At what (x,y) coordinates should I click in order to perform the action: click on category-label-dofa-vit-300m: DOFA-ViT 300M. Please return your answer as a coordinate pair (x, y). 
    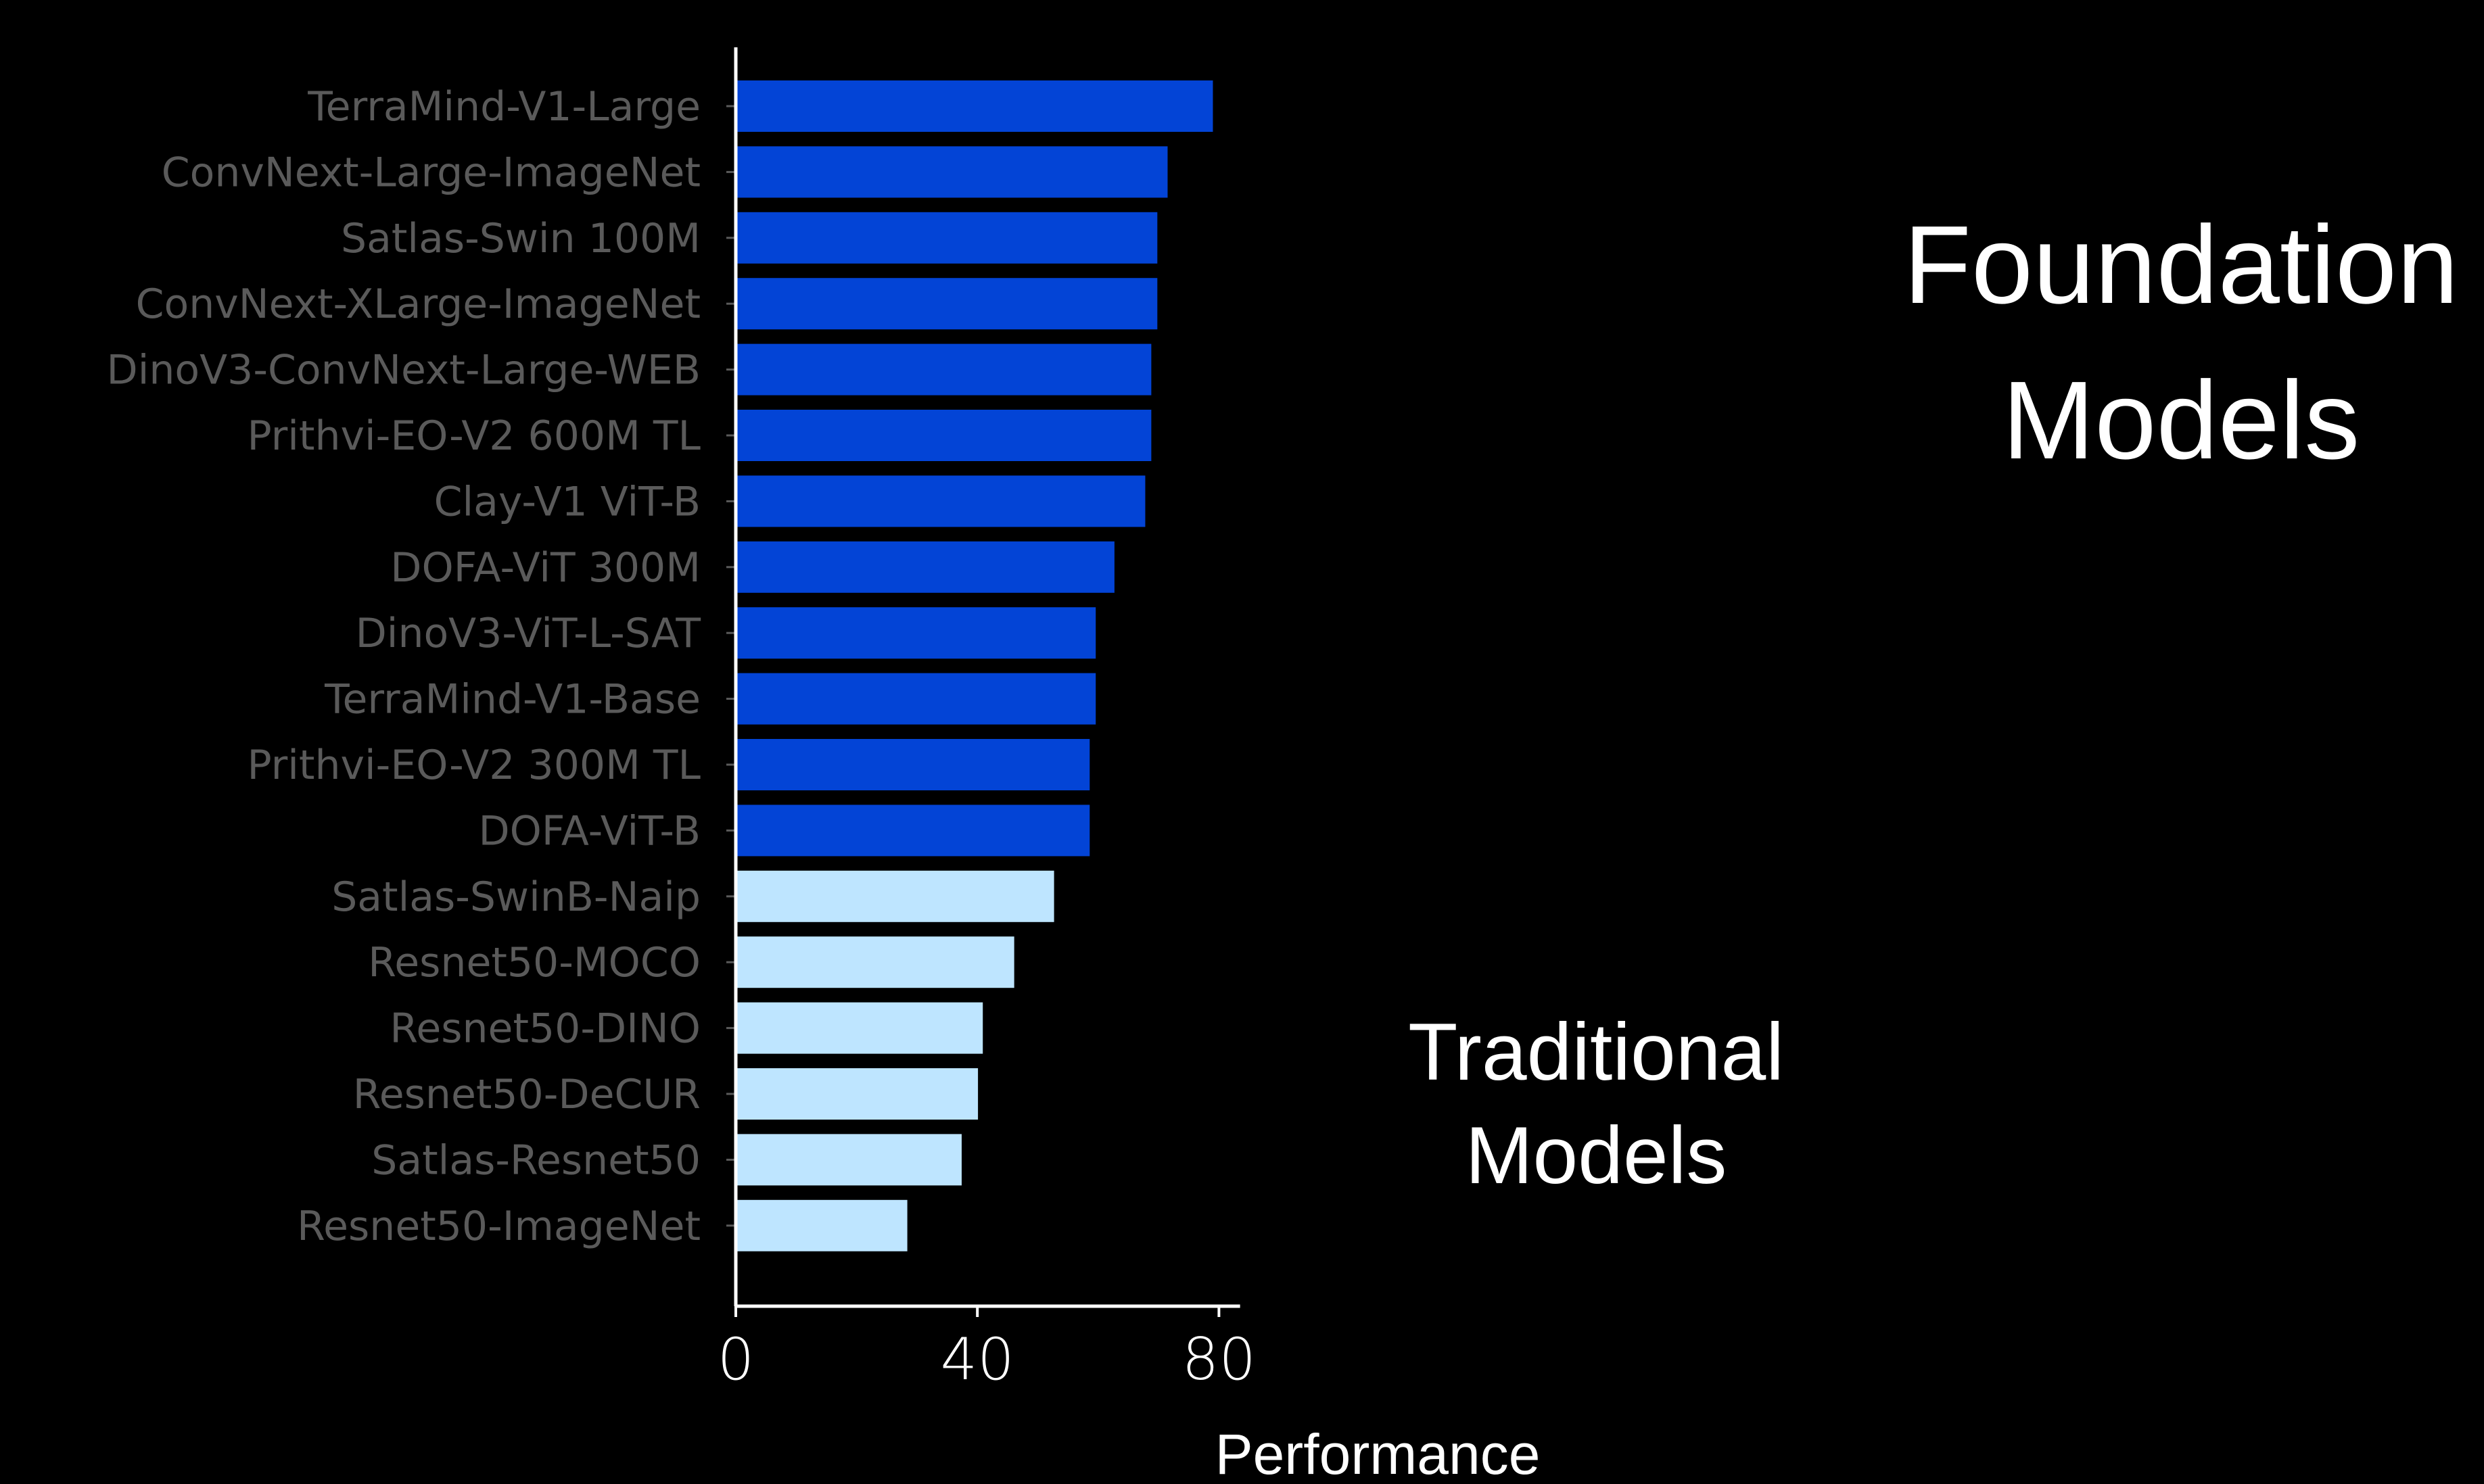
    Looking at the image, I should click on (545, 568).